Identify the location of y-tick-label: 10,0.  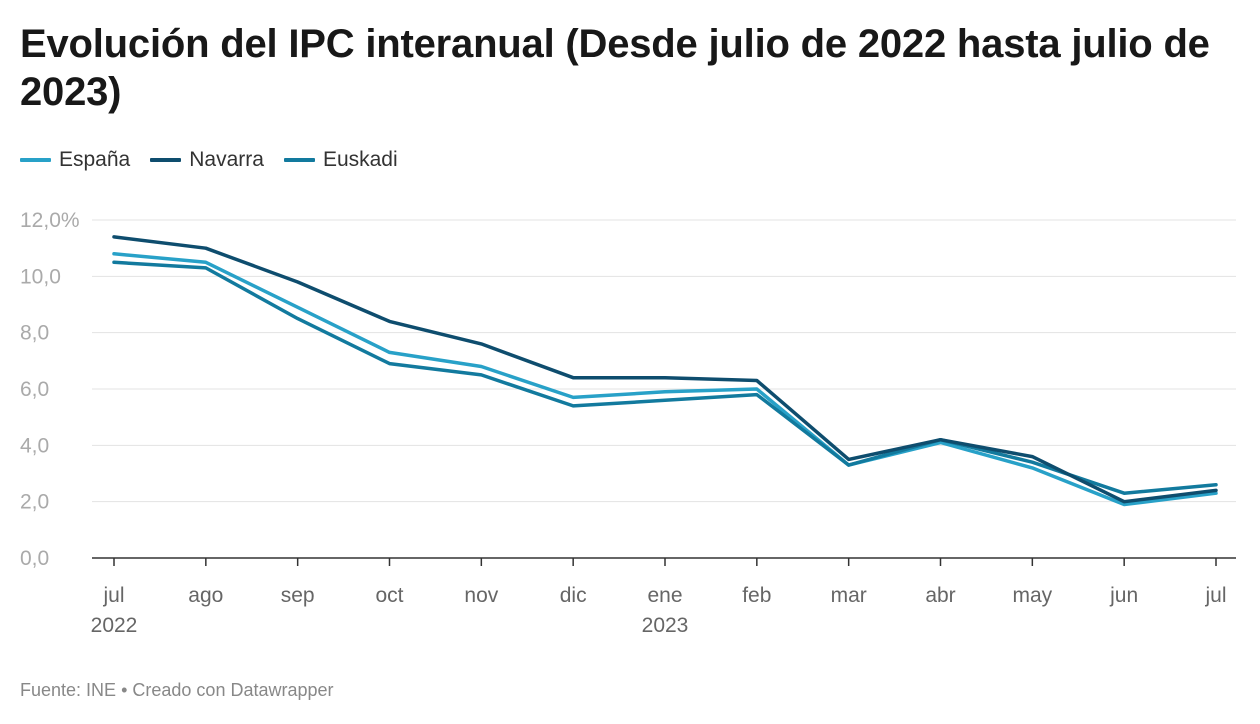
(40, 276).